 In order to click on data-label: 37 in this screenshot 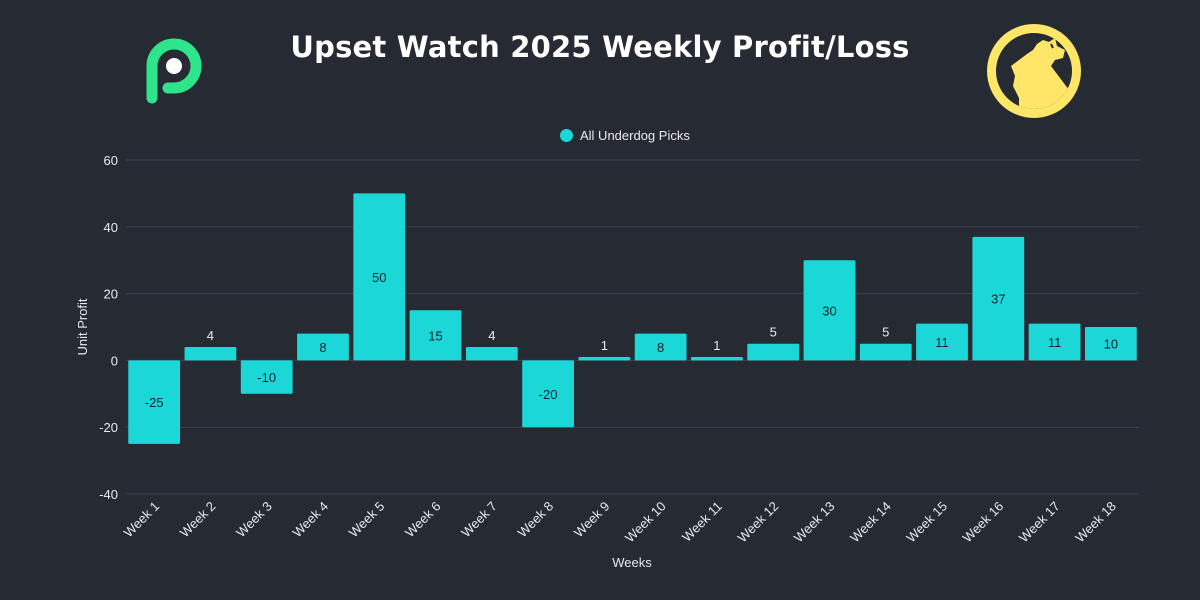, I will do `click(998, 299)`.